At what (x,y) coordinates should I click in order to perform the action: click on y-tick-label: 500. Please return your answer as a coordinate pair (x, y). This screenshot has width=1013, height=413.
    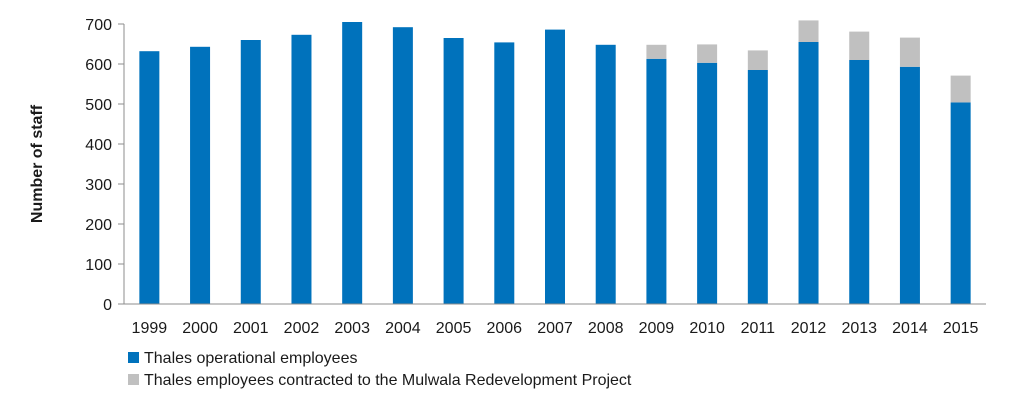
    Looking at the image, I should click on (98, 105).